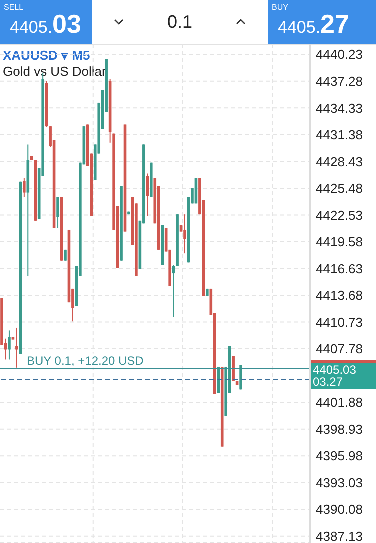 The image size is (376, 543). Describe the element at coordinates (339, 535) in the screenshot. I see `y-tick-label: 4387.13` at that location.